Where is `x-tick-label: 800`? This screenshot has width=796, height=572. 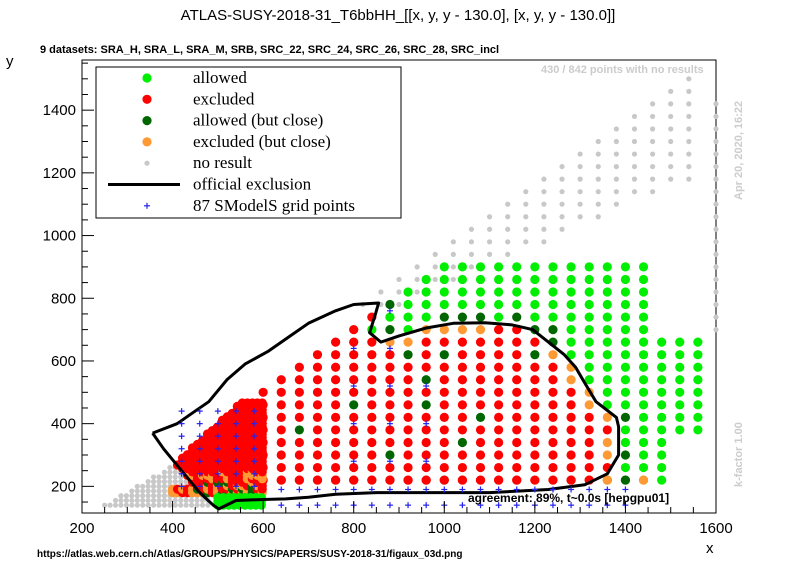 x-tick-label: 800 is located at coordinates (353, 528).